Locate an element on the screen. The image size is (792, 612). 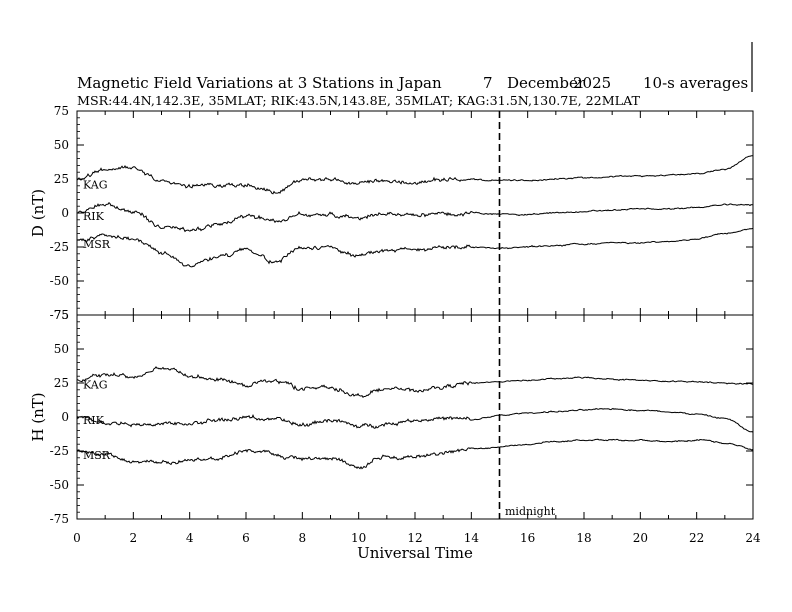
x-tick-label: 18 is located at coordinates (583, 538).